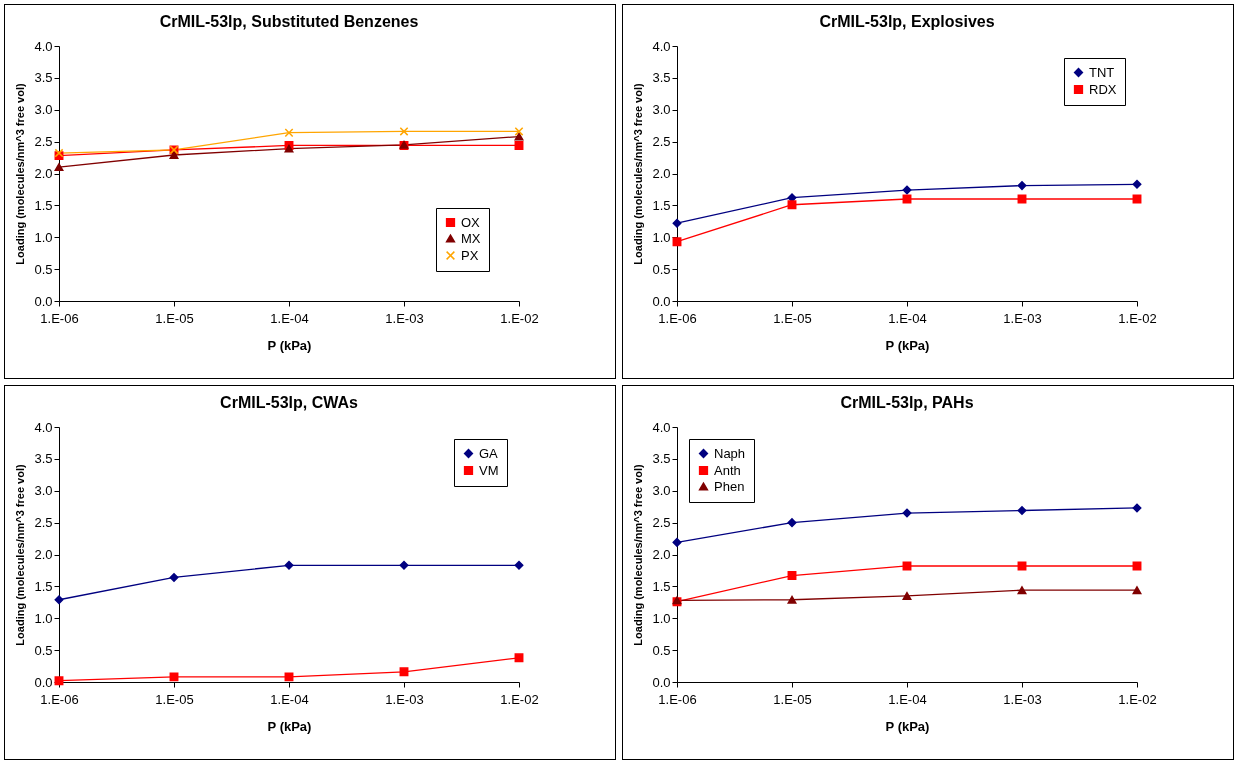 The height and width of the screenshot is (770, 1242). I want to click on legend-label: Phen, so click(729, 486).